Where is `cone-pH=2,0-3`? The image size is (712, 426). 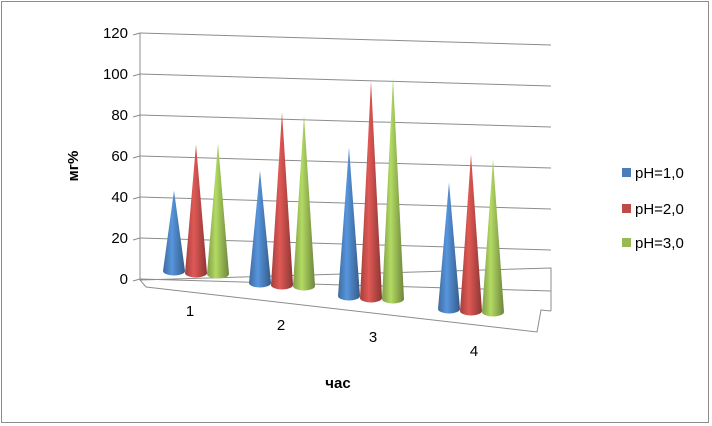
cone-pH=2,0-3 is located at coordinates (371, 192).